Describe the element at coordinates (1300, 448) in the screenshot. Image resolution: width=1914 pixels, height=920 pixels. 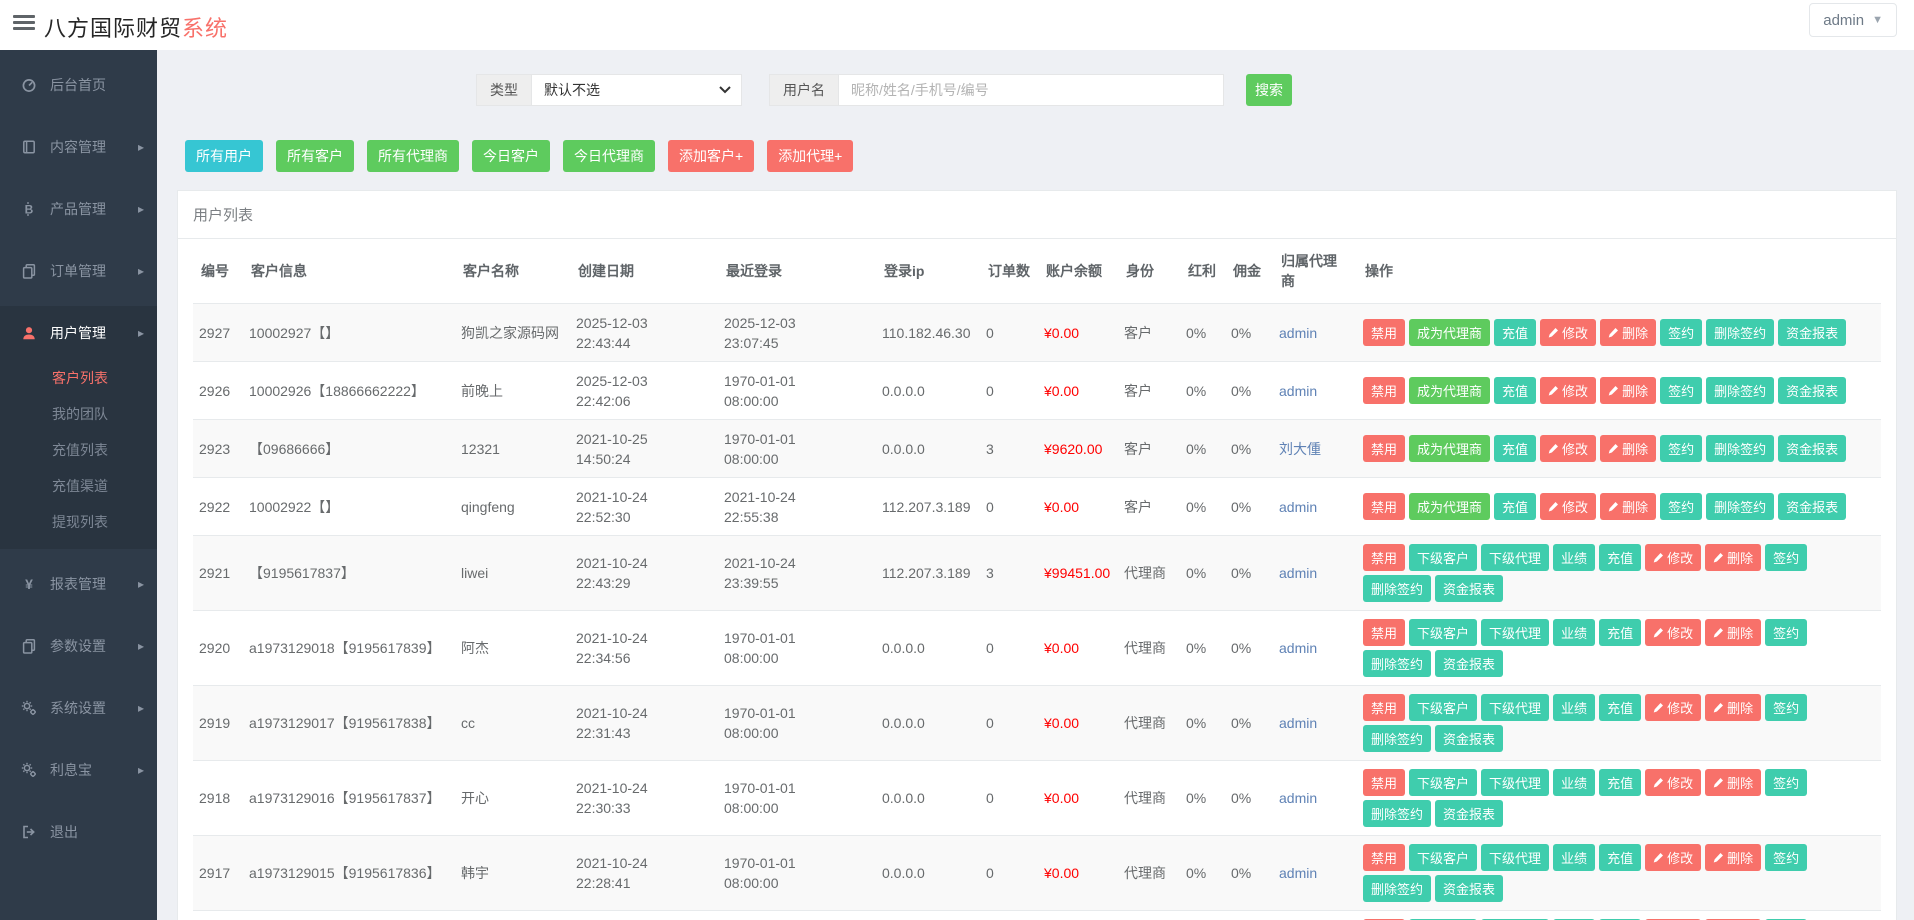
I see `agent-link: 刘大偅` at that location.